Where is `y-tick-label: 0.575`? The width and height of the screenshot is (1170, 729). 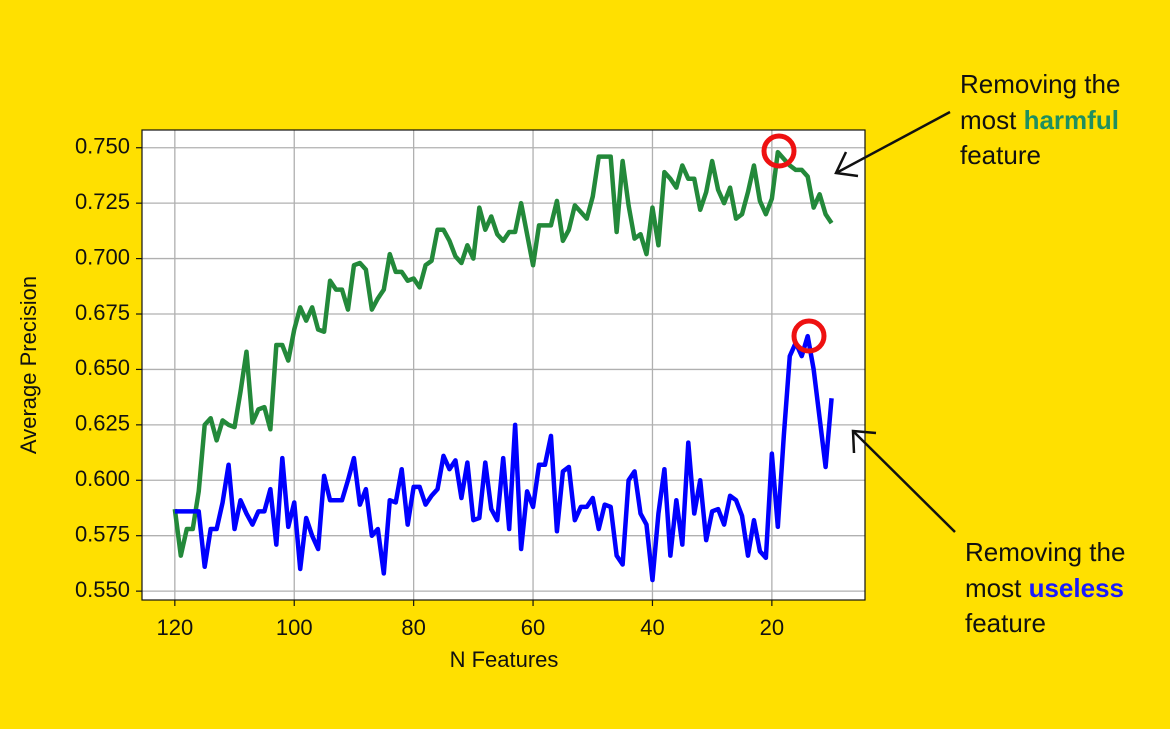 y-tick-label: 0.575 is located at coordinates (102, 534).